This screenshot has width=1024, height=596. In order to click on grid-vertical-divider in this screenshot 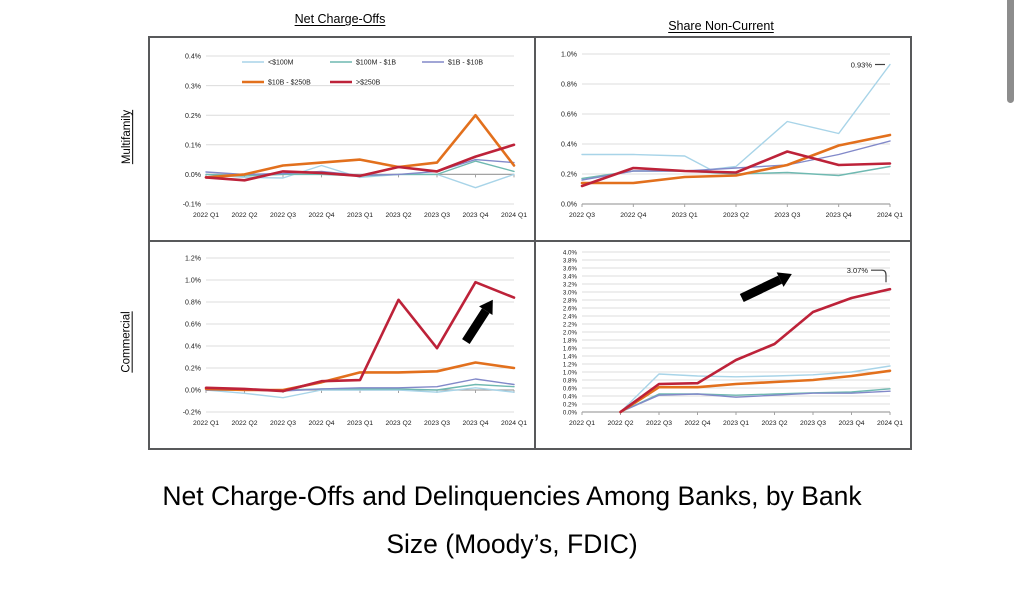, I will do `click(535, 243)`.